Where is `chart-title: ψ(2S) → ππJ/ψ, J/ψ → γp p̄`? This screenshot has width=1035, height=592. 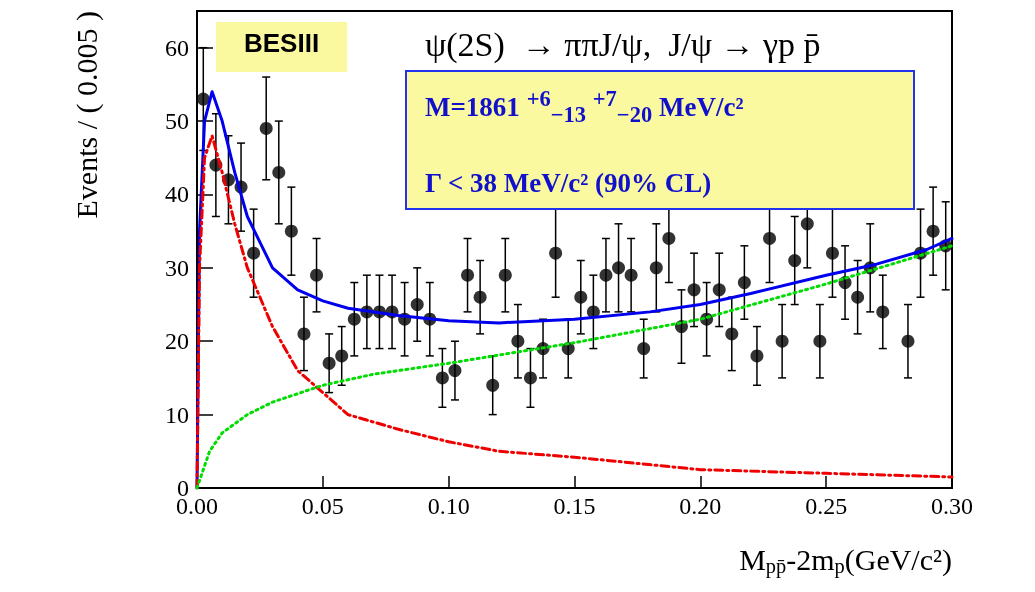
chart-title: ψ(2S) → ππJ/ψ, J/ψ → γp p̄ is located at coordinates (623, 44).